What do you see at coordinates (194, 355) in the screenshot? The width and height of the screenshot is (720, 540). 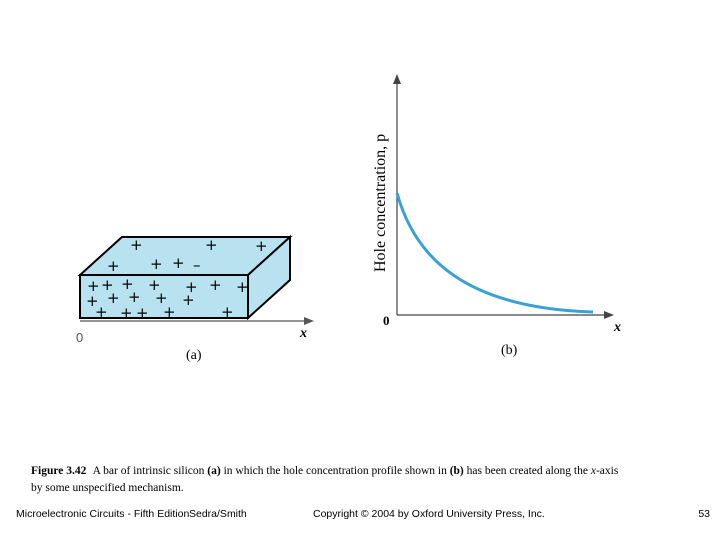 I see `panel-a-label: (a)` at bounding box center [194, 355].